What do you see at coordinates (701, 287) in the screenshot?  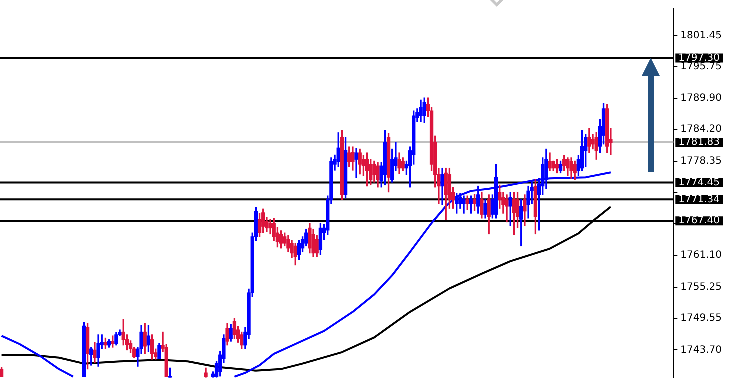 I see `y-tick-label: 1755.25` at bounding box center [701, 287].